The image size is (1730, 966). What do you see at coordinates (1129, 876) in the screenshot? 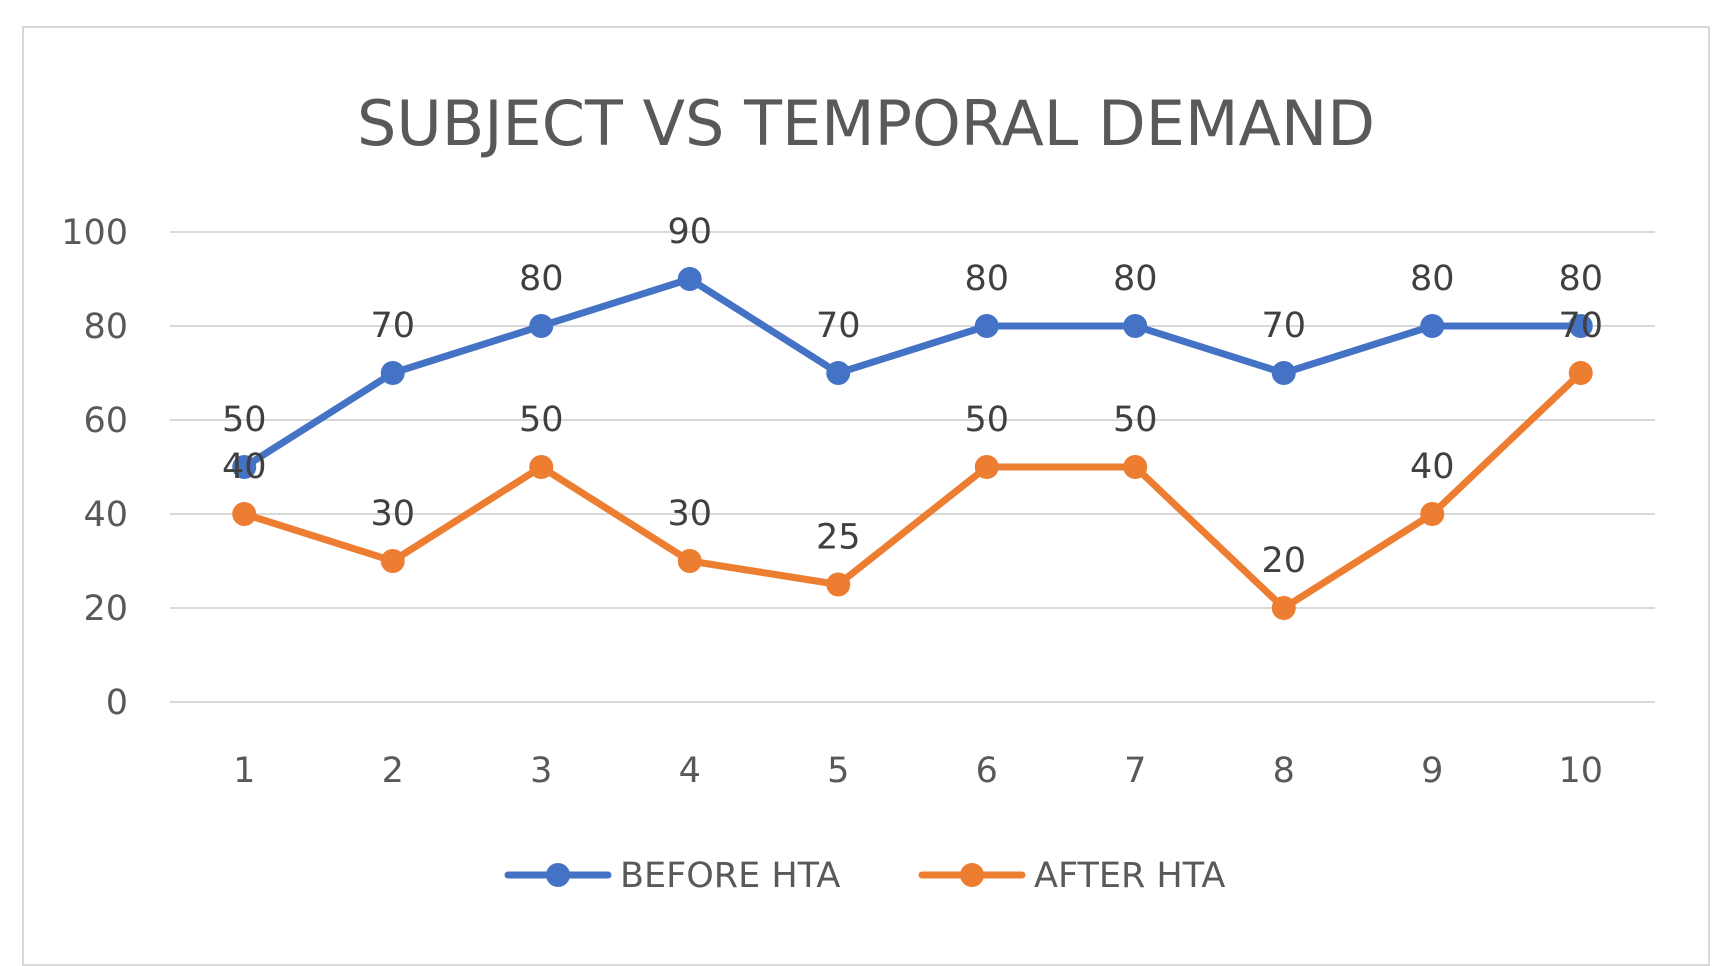
I see `legend-label-after-hta: AFTER HTA` at bounding box center [1129, 876].